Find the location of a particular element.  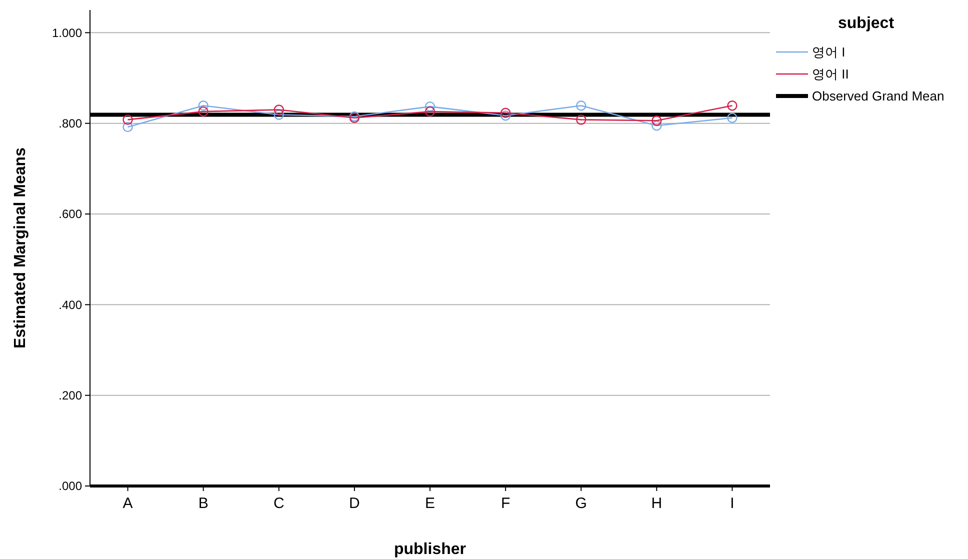

legend-label: 영어 II is located at coordinates (830, 74).